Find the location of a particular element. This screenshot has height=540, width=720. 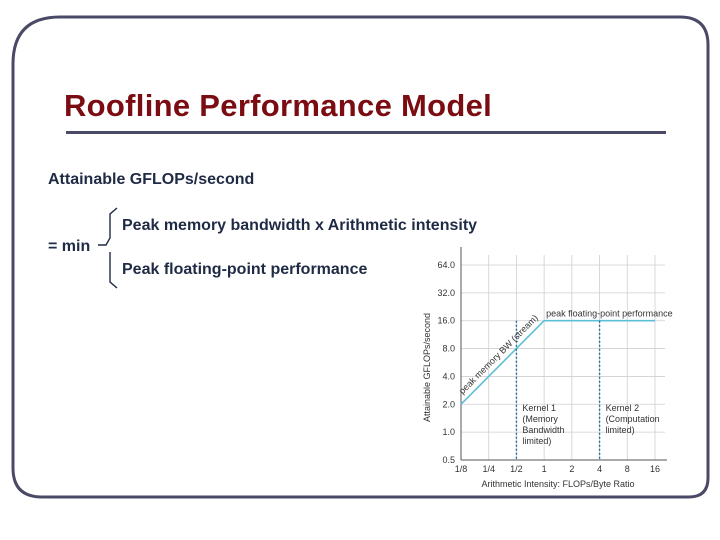

x-tick-label: 1 is located at coordinates (544, 469).